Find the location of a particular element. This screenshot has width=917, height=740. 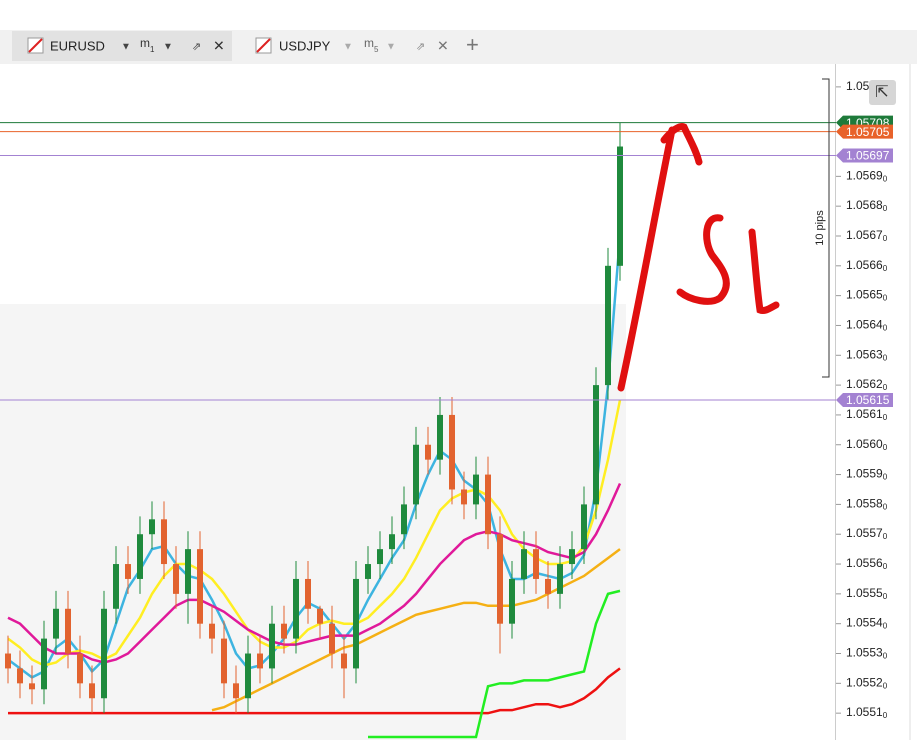

y-tick-label: 1.05640 is located at coordinates (867, 325).